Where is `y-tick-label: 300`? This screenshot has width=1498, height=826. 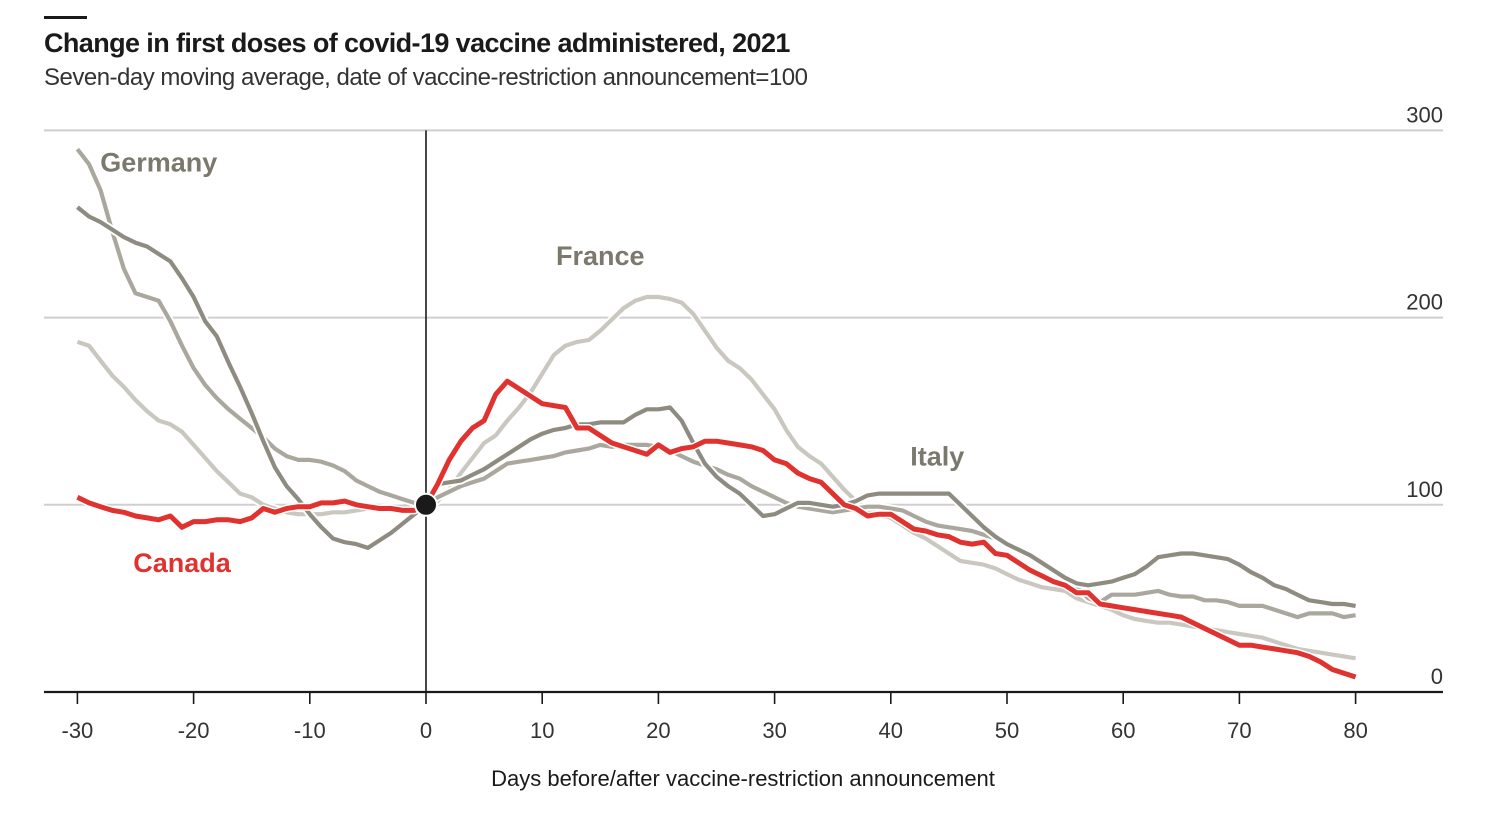 y-tick-label: 300 is located at coordinates (1424, 114).